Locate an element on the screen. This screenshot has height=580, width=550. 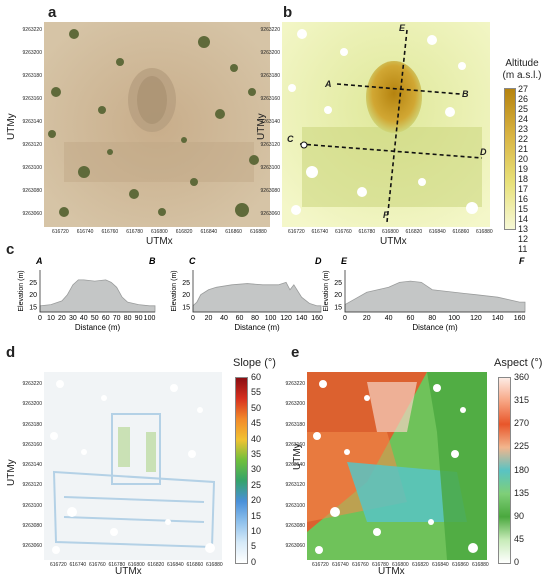
profile-xlabel: Distance (m) is located at coordinates (98, 327).